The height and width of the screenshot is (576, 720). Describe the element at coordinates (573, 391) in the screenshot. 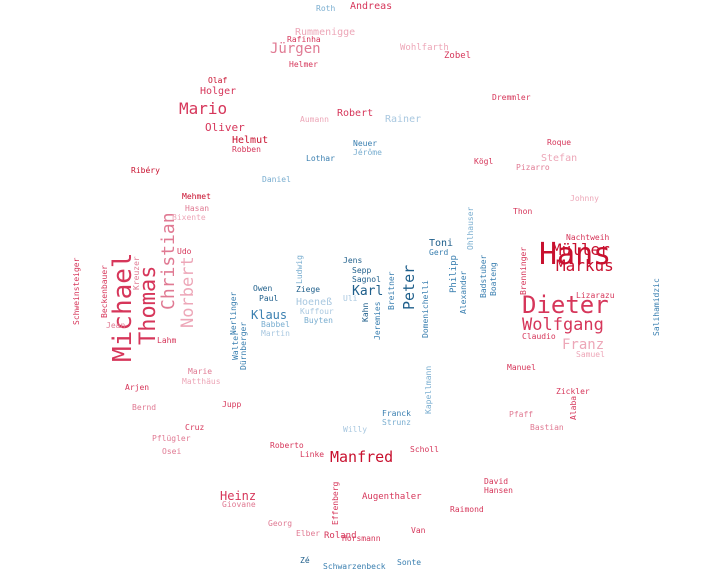

I see `word: Zickler` at that location.